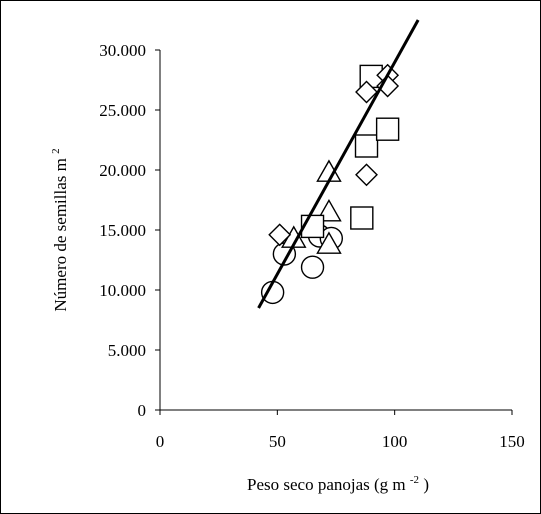 The image size is (541, 514). Describe the element at coordinates (414, 480) in the screenshot. I see `x-axis-label-superscript: -2` at that location.